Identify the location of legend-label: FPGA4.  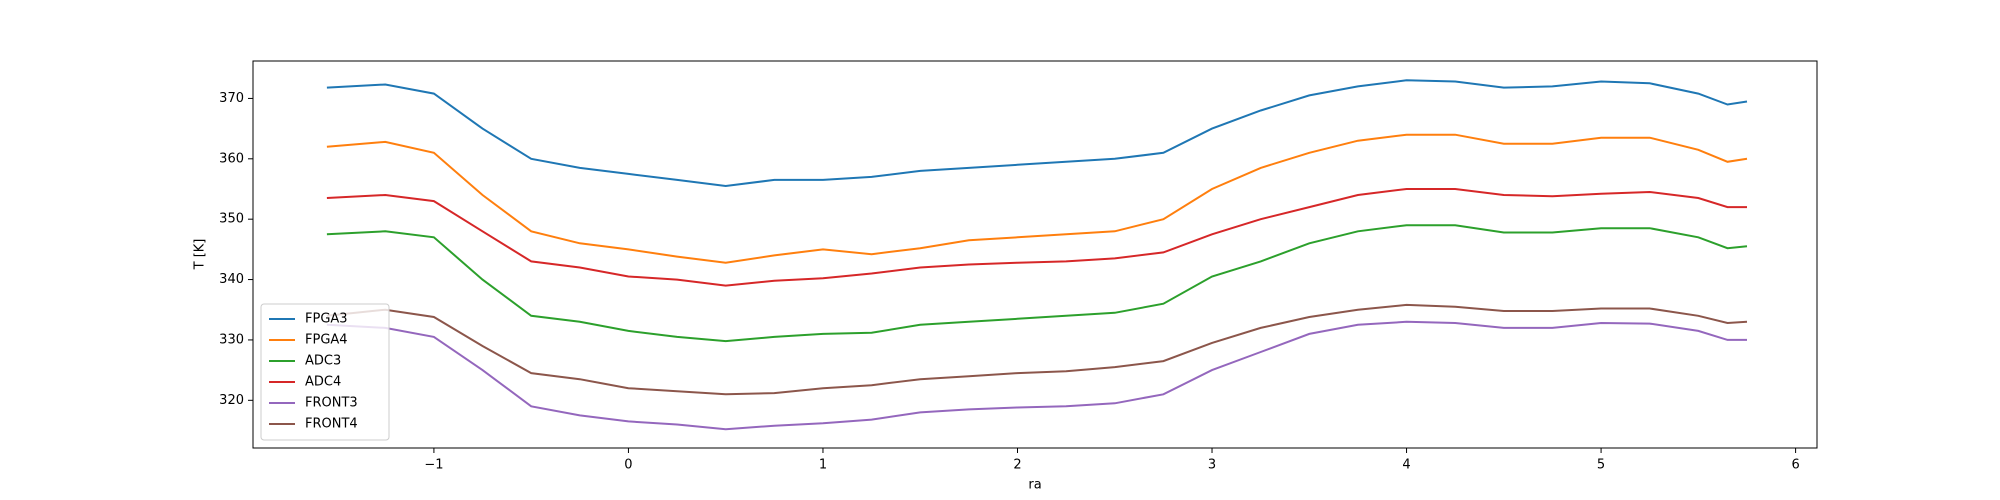
(326, 340).